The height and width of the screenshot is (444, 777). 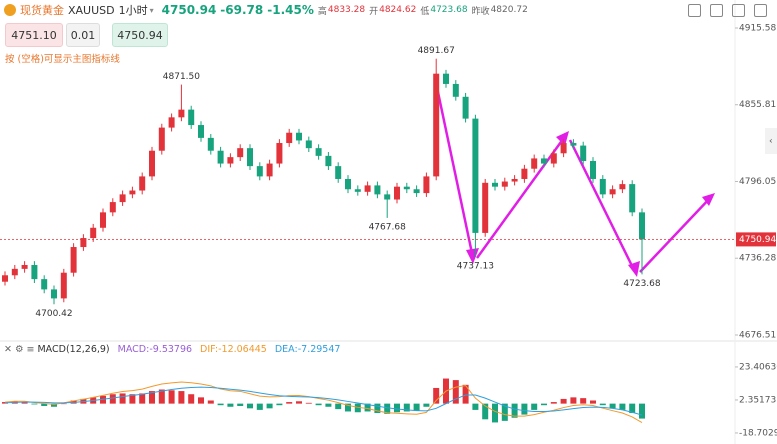 I want to click on y-tick-label: 4855.81, so click(x=757, y=105).